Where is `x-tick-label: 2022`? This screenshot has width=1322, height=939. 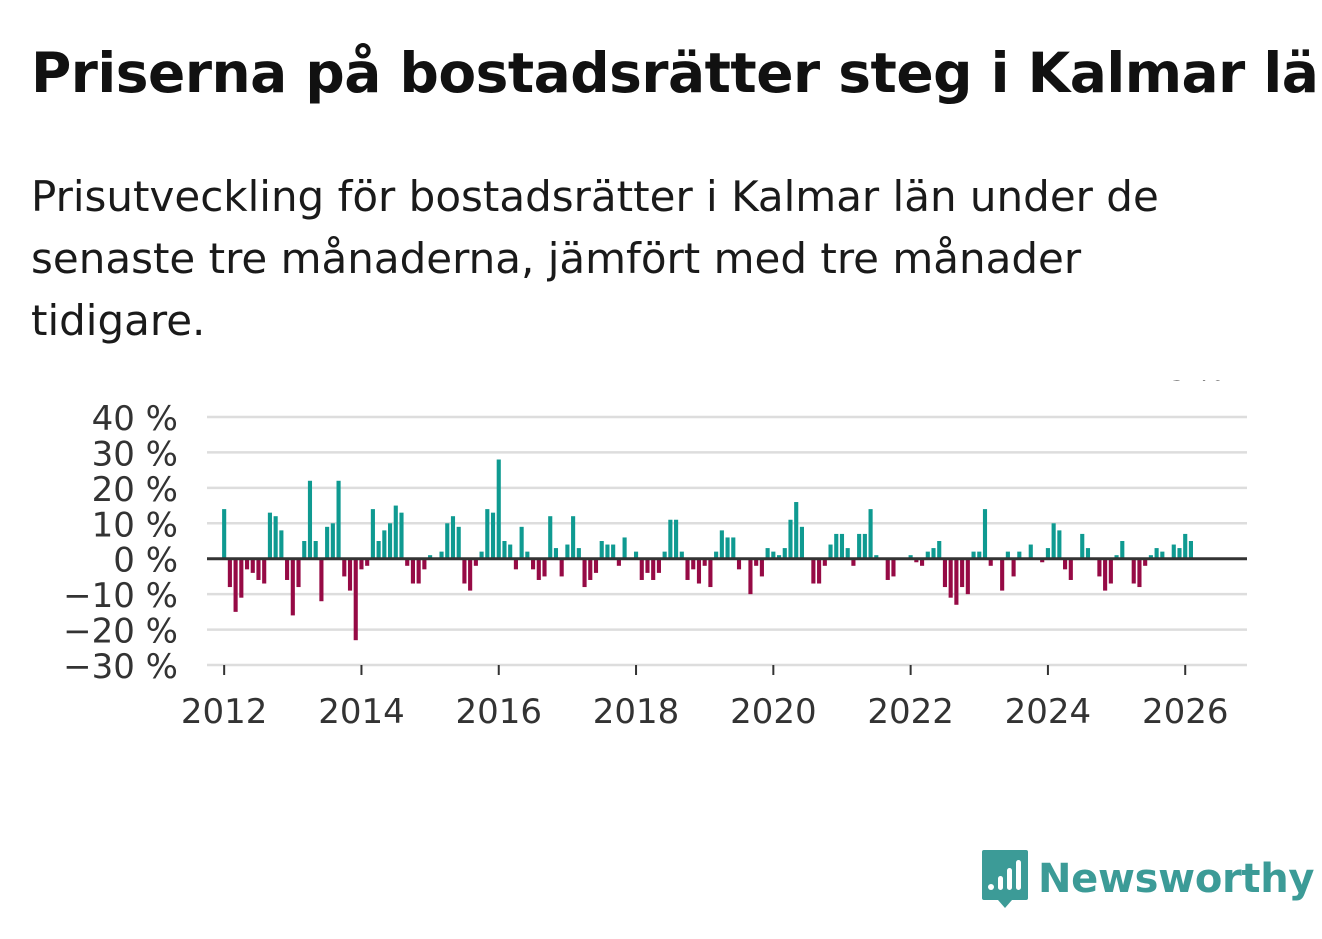
x-tick-label: 2022 is located at coordinates (910, 712).